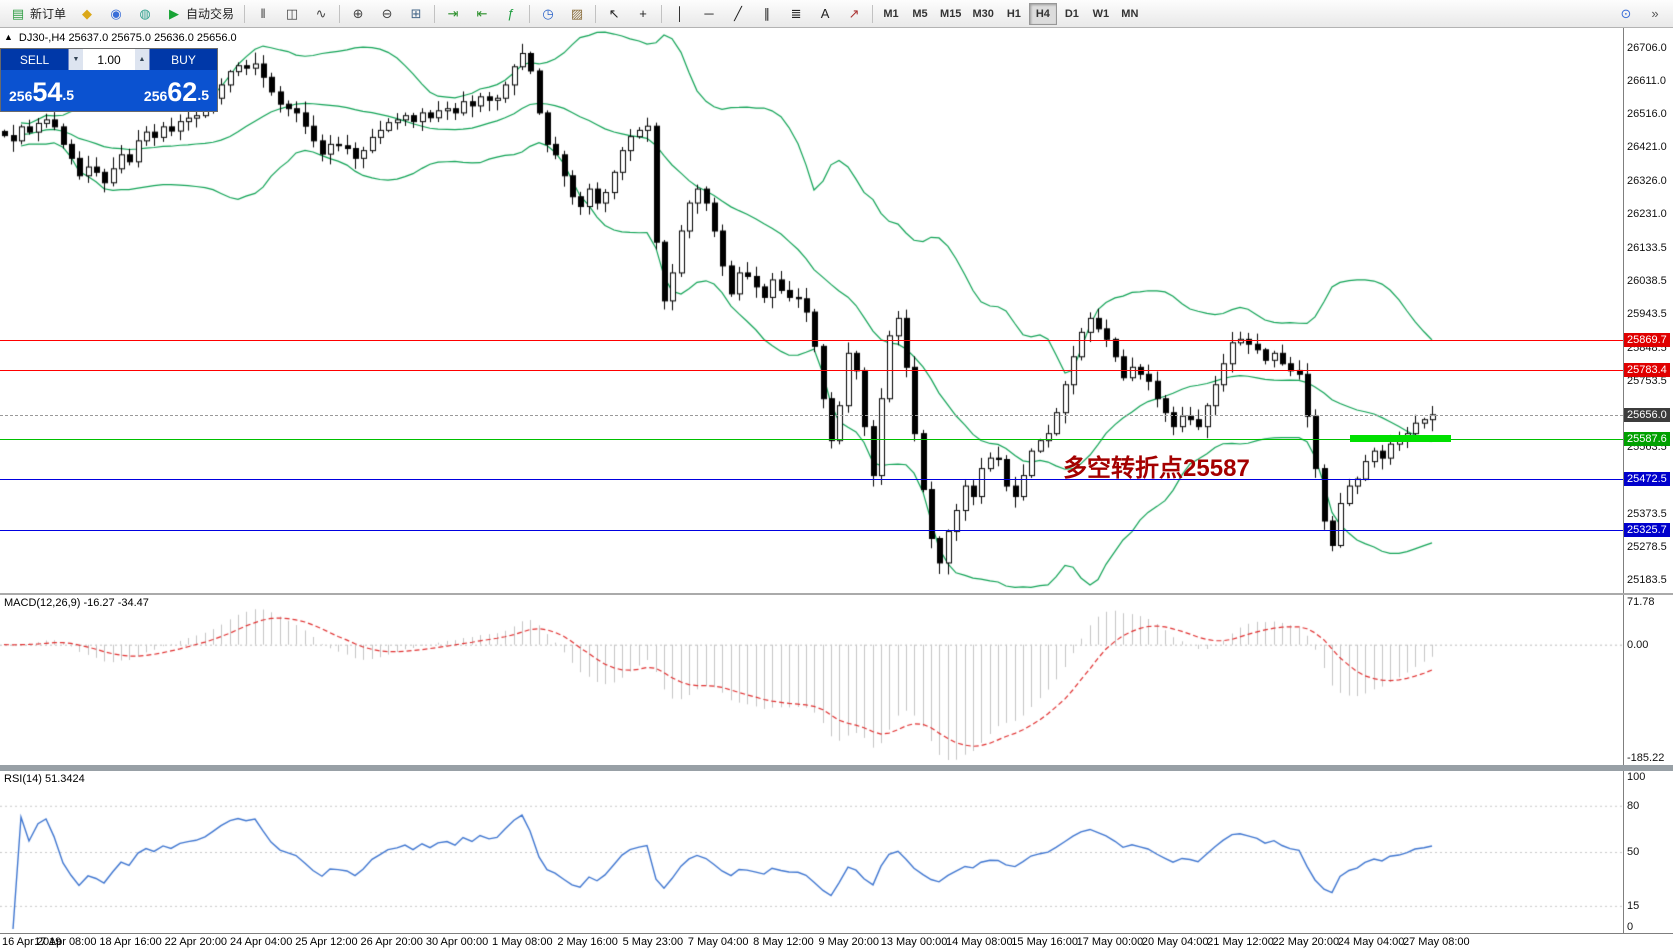 This screenshot has height=952, width=1673. I want to click on fibonacci-button: ≣, so click(796, 14).